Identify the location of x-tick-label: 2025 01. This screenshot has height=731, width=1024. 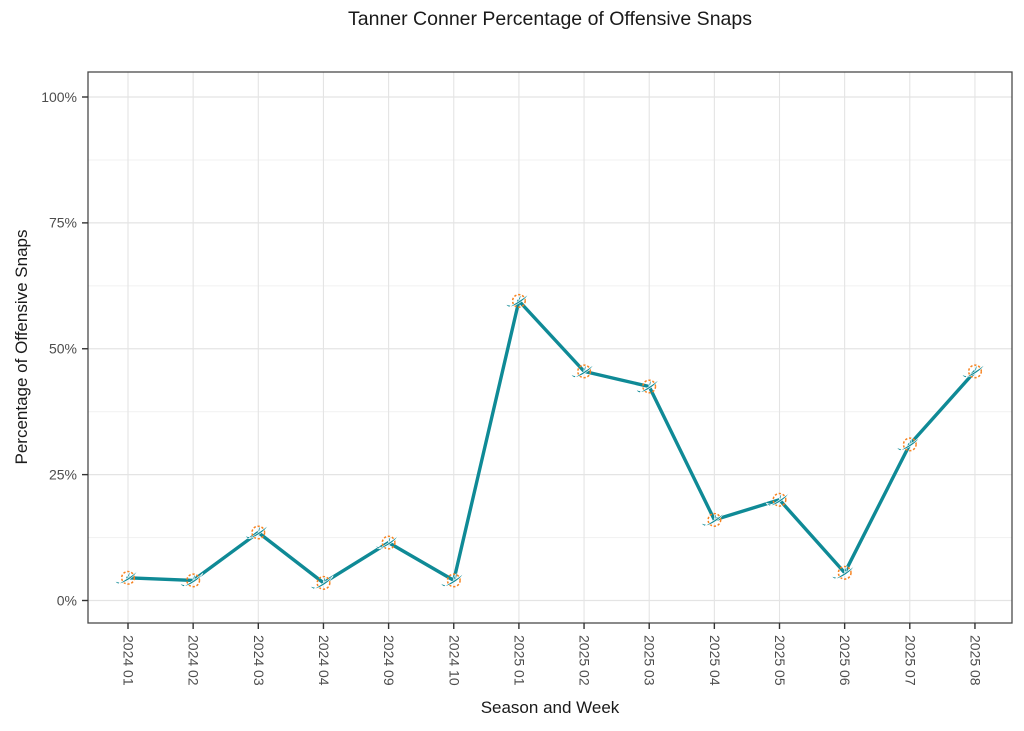
(519, 660).